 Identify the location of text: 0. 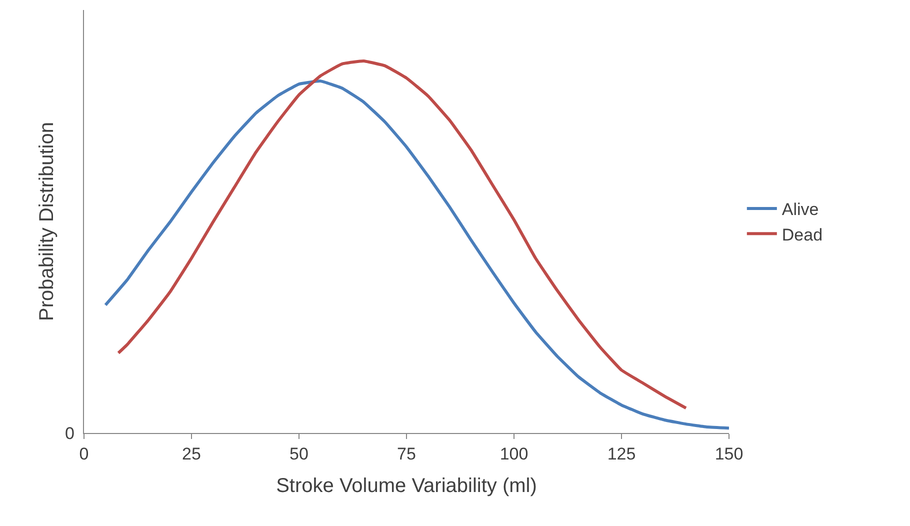
(69, 433).